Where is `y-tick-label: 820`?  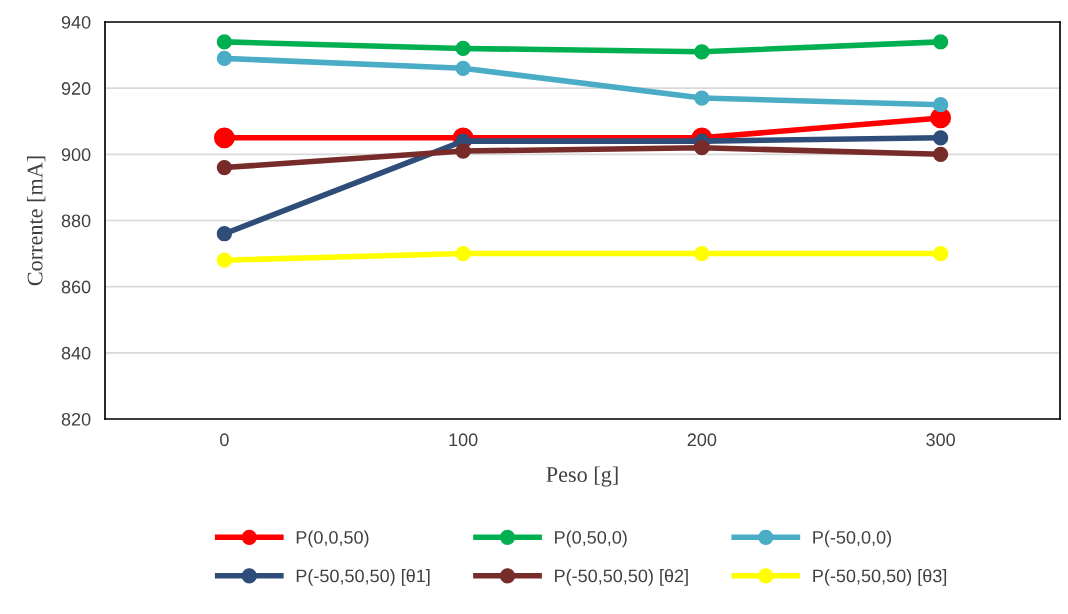 y-tick-label: 820 is located at coordinates (76, 419).